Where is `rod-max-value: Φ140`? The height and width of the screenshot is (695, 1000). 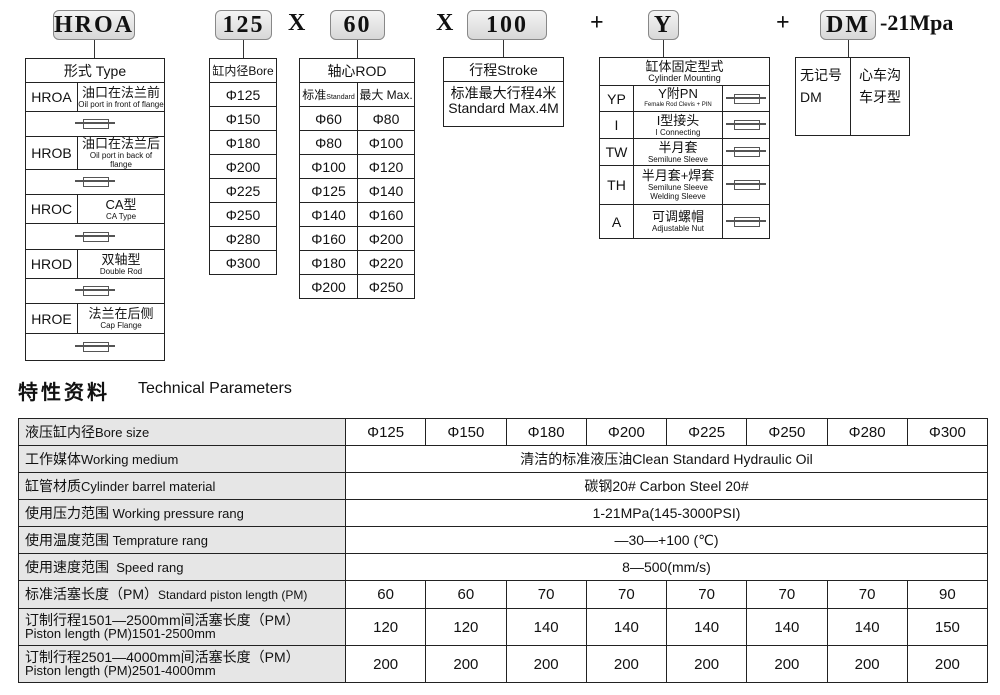
rod-max-value: Φ140 is located at coordinates (386, 190).